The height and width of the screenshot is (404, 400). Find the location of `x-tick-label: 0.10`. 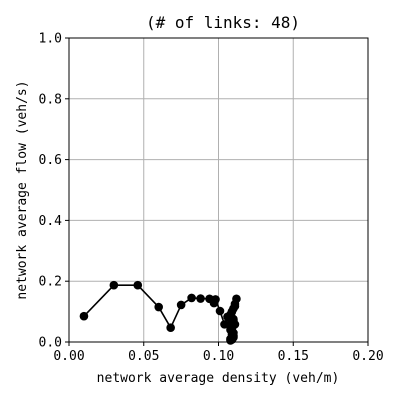

x-tick-label: 0.10 is located at coordinates (218, 356).